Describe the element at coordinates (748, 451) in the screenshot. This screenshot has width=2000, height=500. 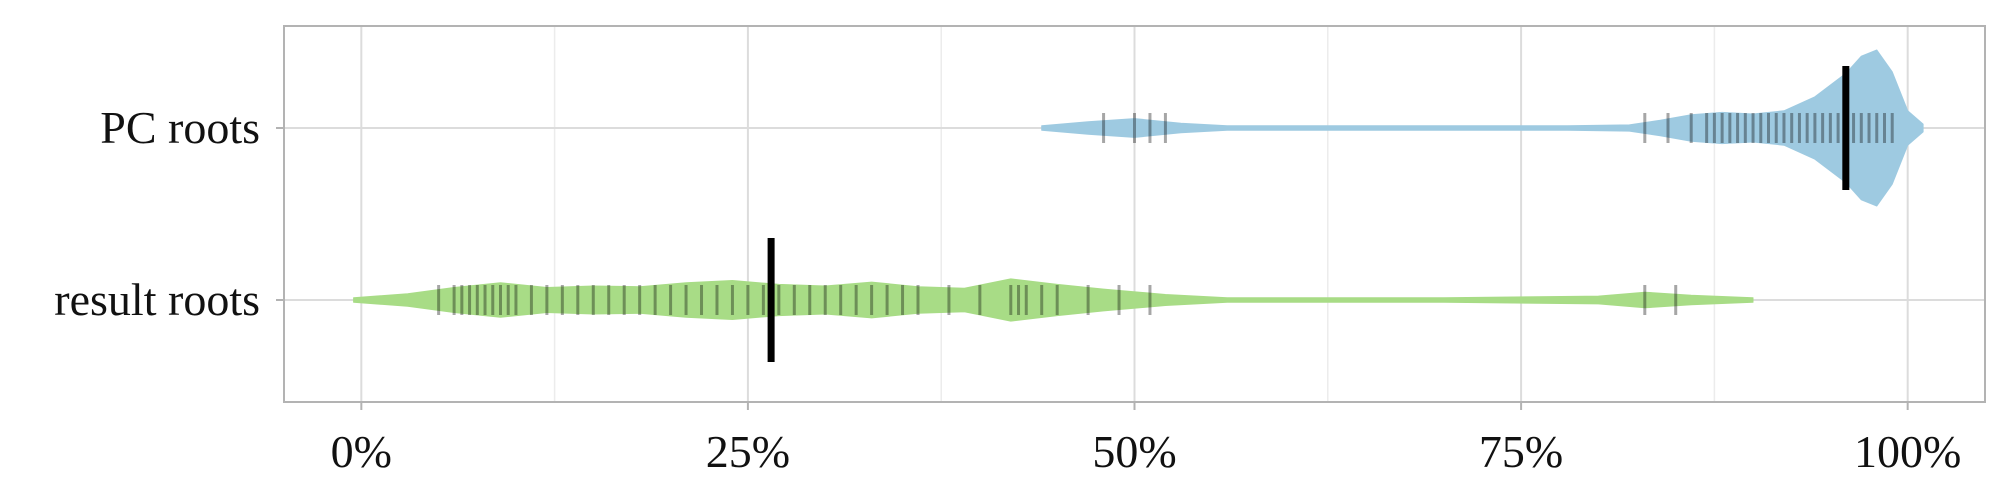
I see `x-tick-label: 25%` at that location.